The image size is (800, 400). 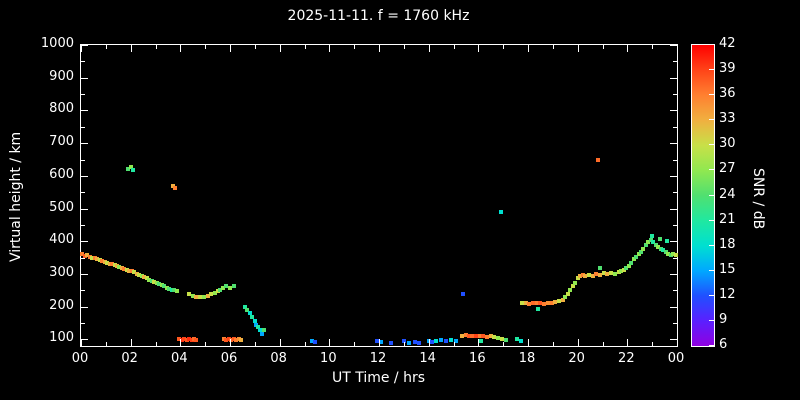 What do you see at coordinates (723, 344) in the screenshot?
I see `colorbar-tick-label: 6` at bounding box center [723, 344].